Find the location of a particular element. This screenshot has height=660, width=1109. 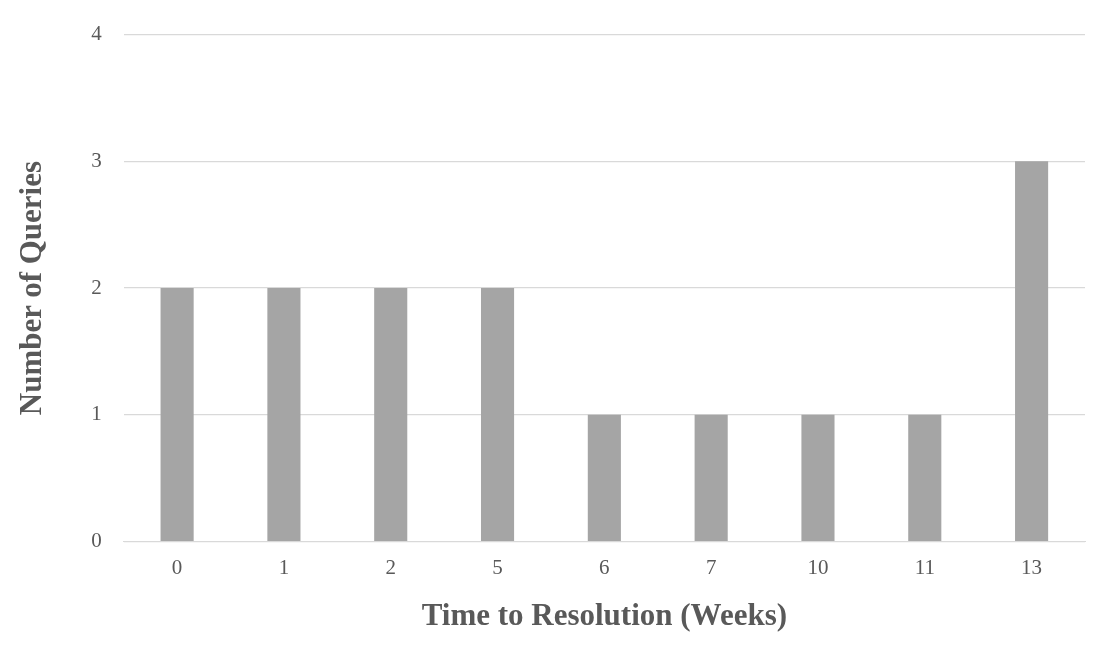

x-tick-label: 7 is located at coordinates (711, 566).